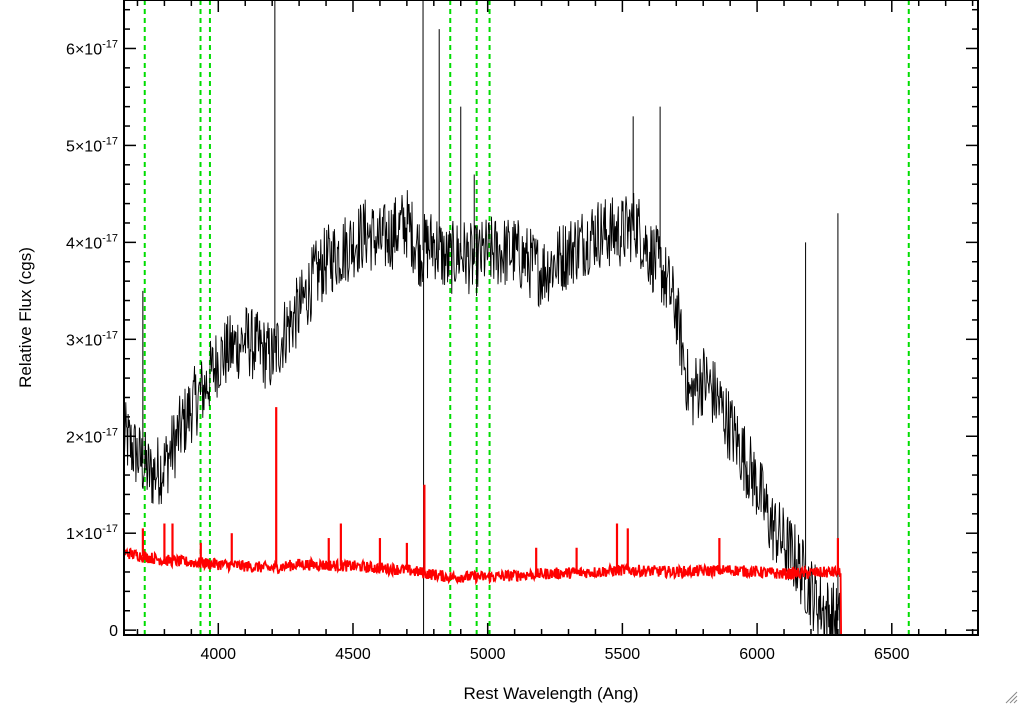 This screenshot has height=706, width=1020. Describe the element at coordinates (92, 339) in the screenshot. I see `y-tick-label-3: 3×10⁻¹⁷` at that location.